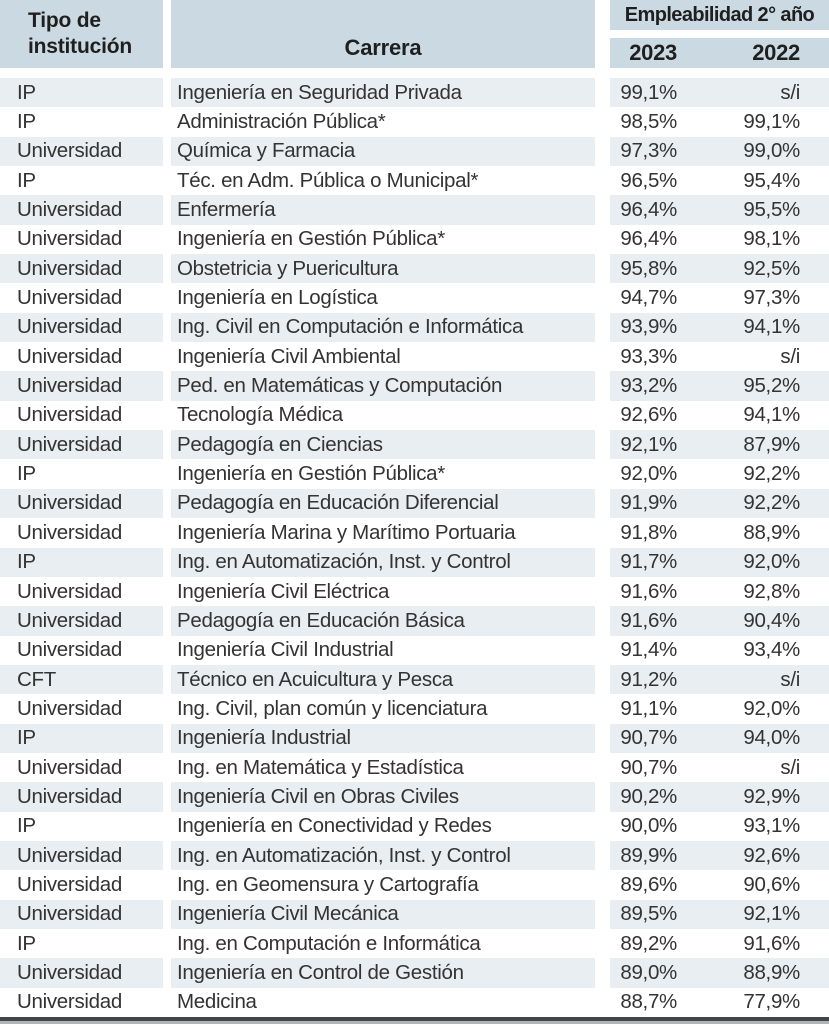  Describe the element at coordinates (719, 356) in the screenshot. I see `employability-values-cell: 93,3% s/i` at that location.